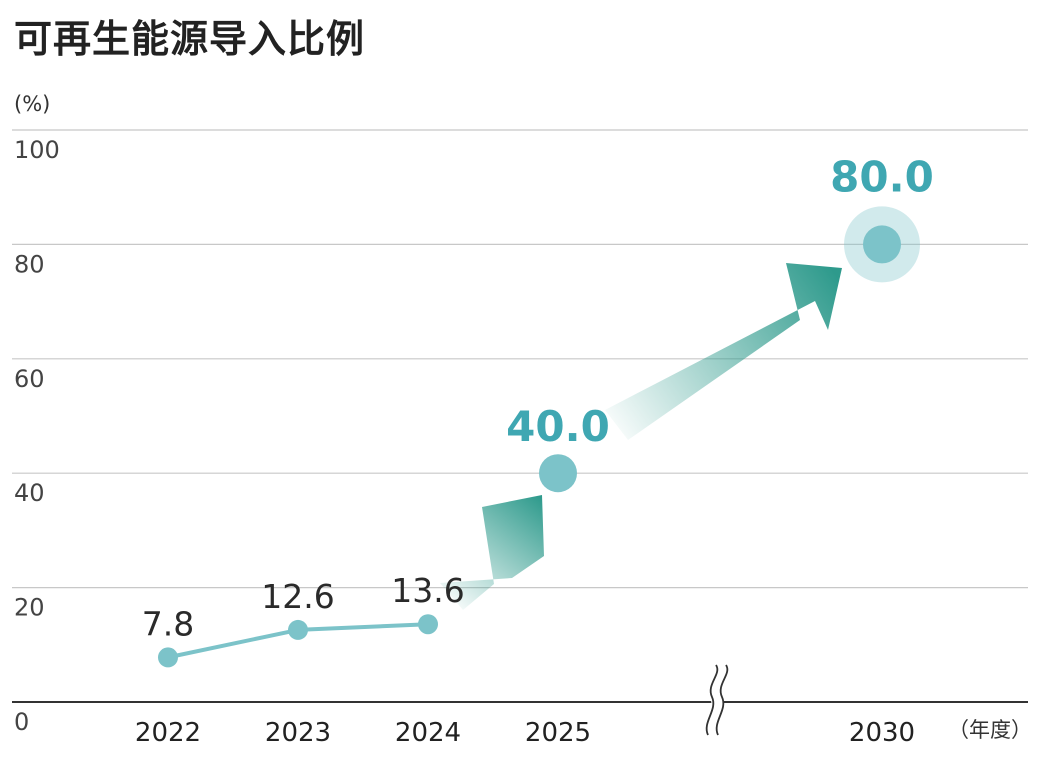  I want to click on axis-break, so click(716, 699).